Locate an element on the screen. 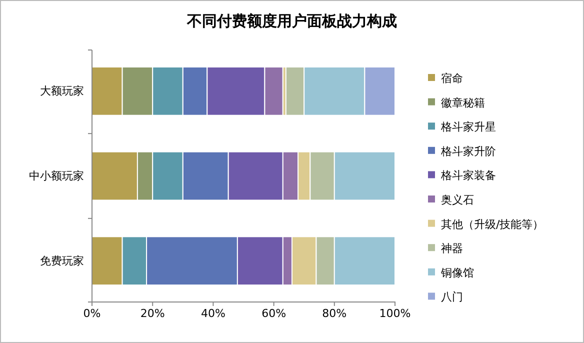  legend-label: 奥义石 is located at coordinates (457, 200).